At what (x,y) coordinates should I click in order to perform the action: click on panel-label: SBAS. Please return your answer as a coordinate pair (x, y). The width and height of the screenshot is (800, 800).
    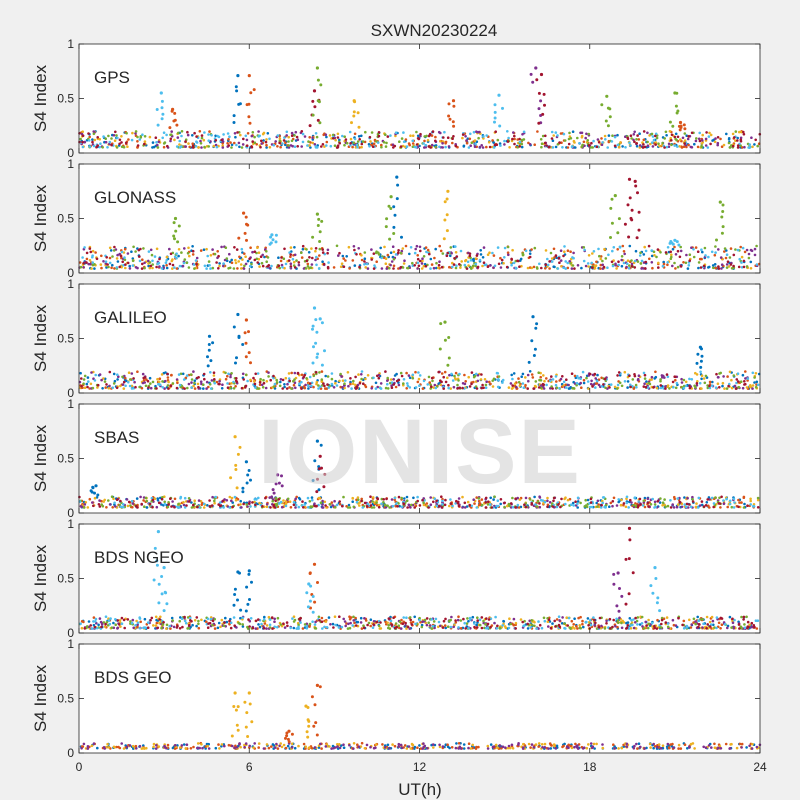
    Looking at the image, I should click on (116, 437).